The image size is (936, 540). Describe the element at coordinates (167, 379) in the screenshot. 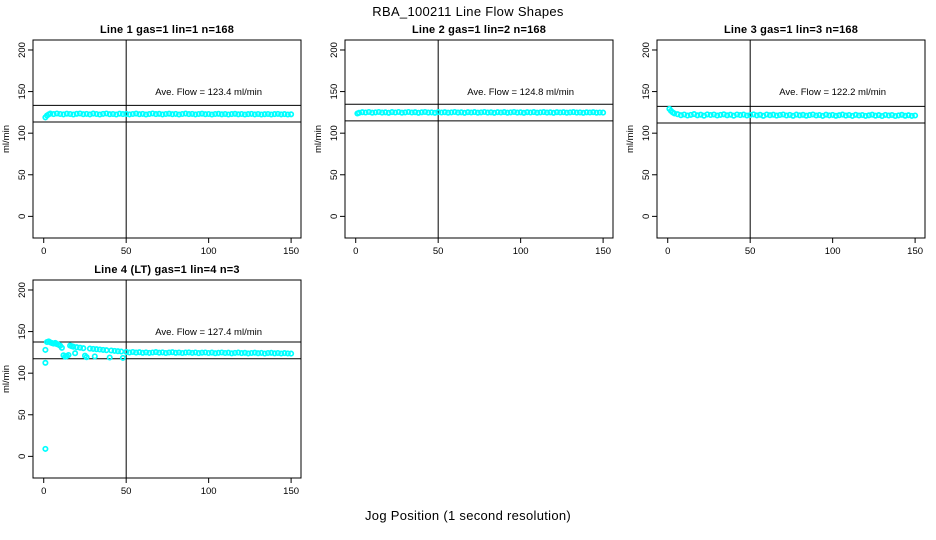

I see `reference-lines` at that location.